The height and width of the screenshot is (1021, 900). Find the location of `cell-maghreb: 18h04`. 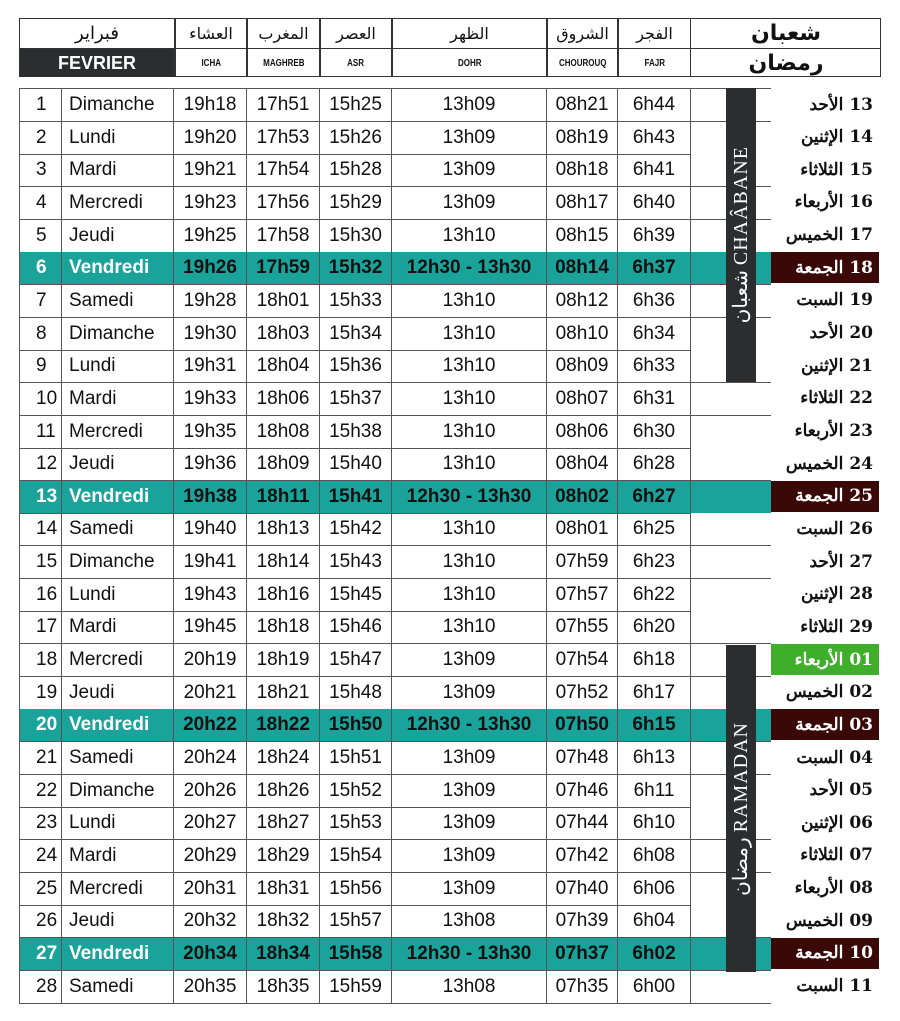

cell-maghreb: 18h04 is located at coordinates (282, 366).